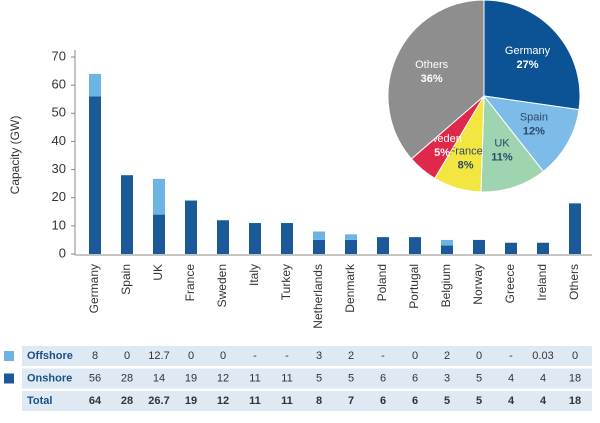 The width and height of the screenshot is (600, 423). What do you see at coordinates (49, 378) in the screenshot?
I see `table-row-label: Onshore` at bounding box center [49, 378].